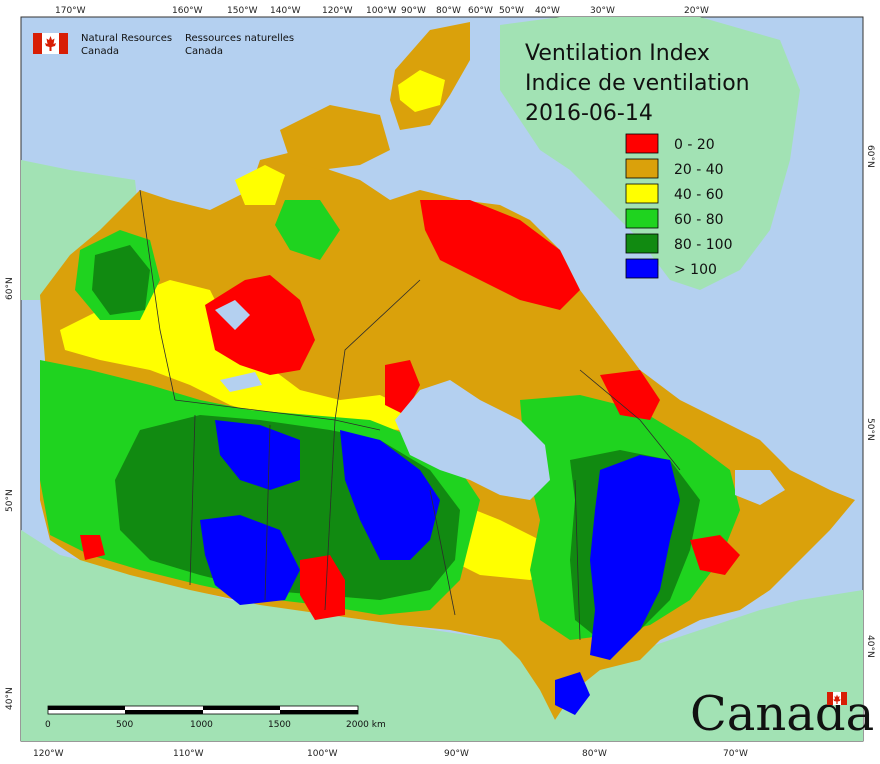 The image size is (880, 764). What do you see at coordinates (204, 51) in the screenshot?
I see `agency-fr-line2: Canada` at bounding box center [204, 51].